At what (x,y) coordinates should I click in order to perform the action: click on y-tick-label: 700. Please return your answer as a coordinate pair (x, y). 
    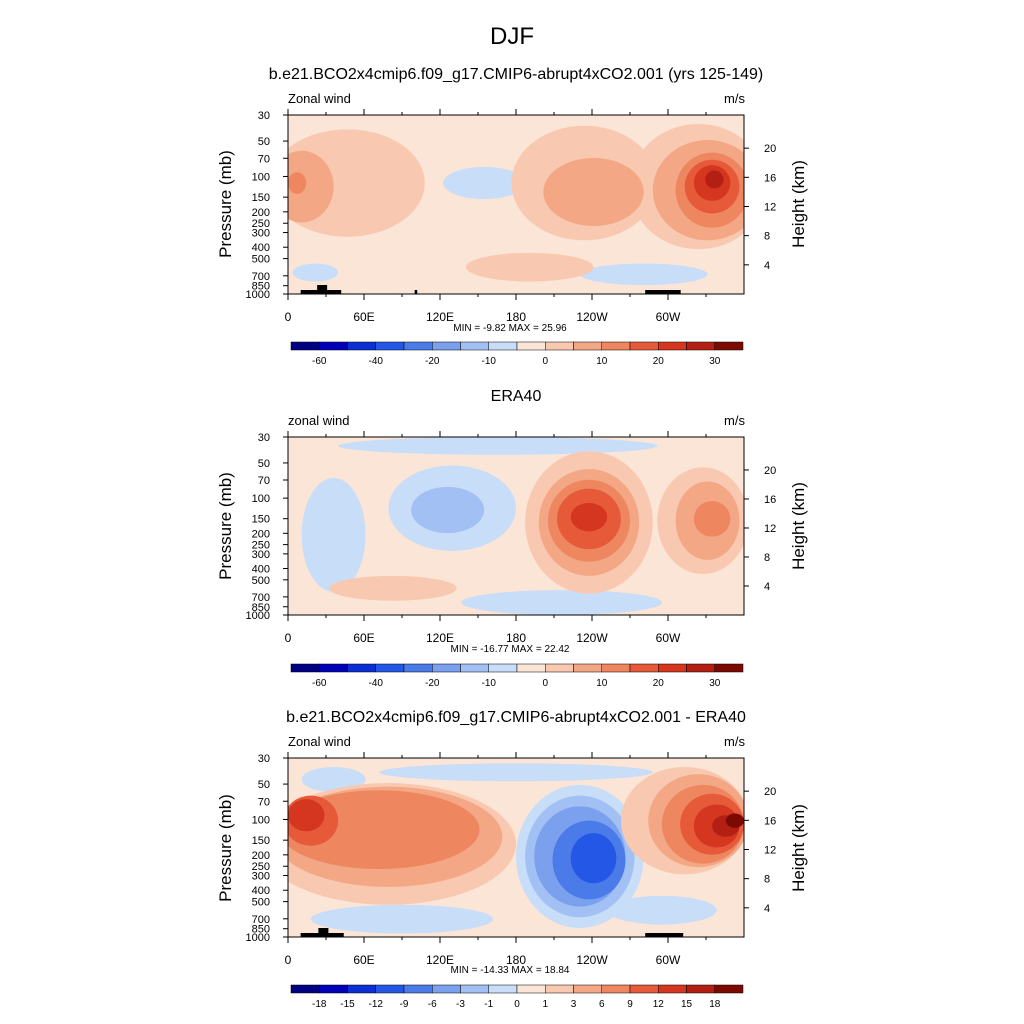
    Looking at the image, I should click on (261, 598).